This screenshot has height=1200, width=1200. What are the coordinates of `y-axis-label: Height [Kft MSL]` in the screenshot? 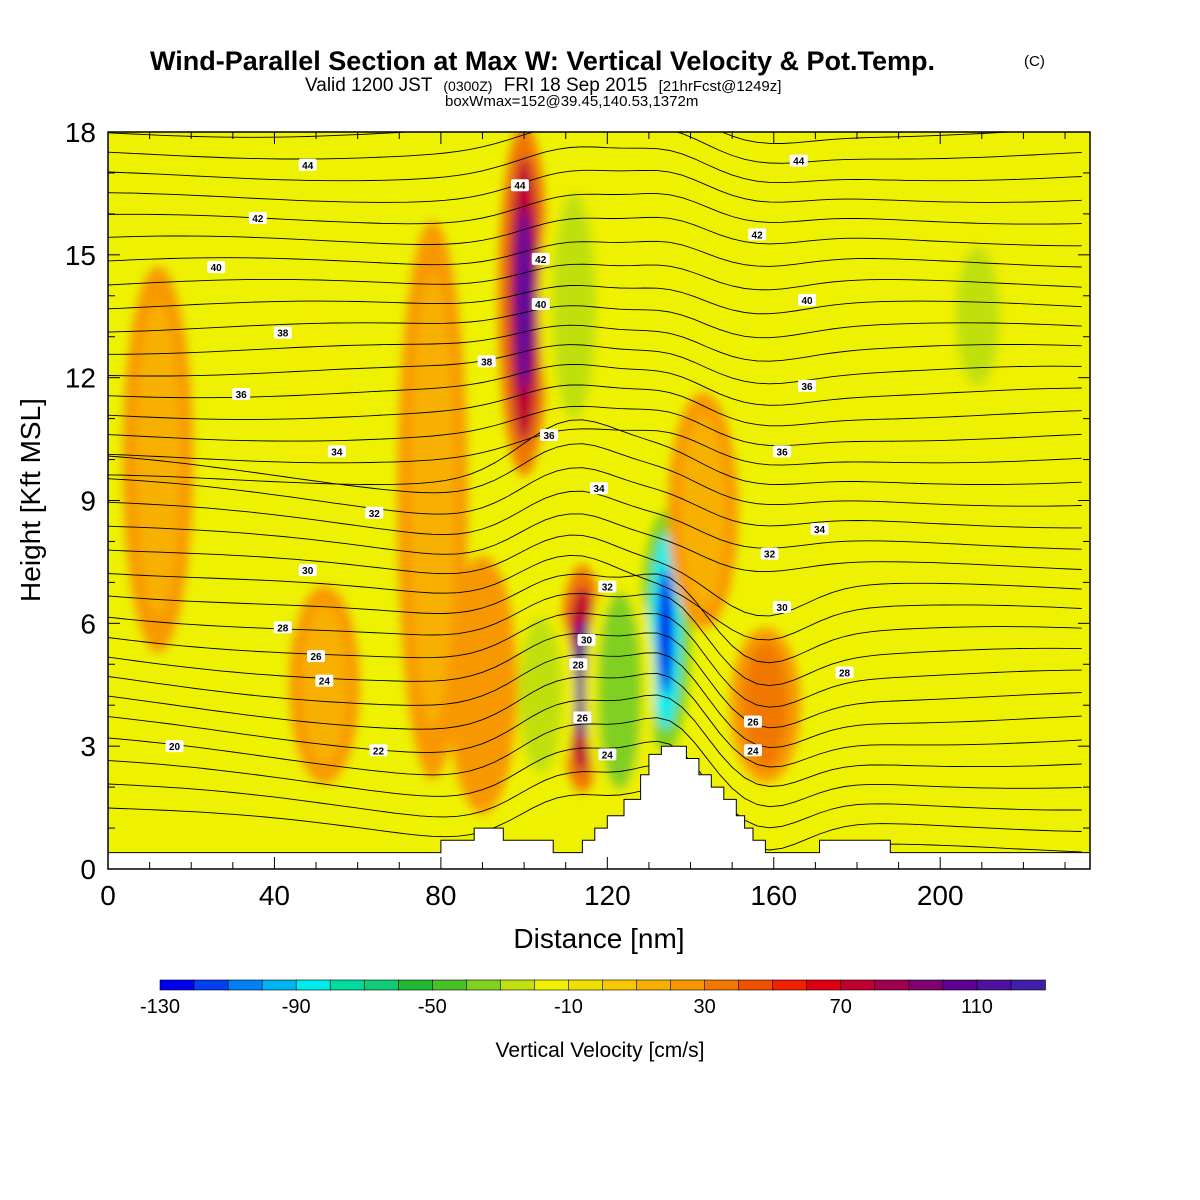 It's located at (30, 500).